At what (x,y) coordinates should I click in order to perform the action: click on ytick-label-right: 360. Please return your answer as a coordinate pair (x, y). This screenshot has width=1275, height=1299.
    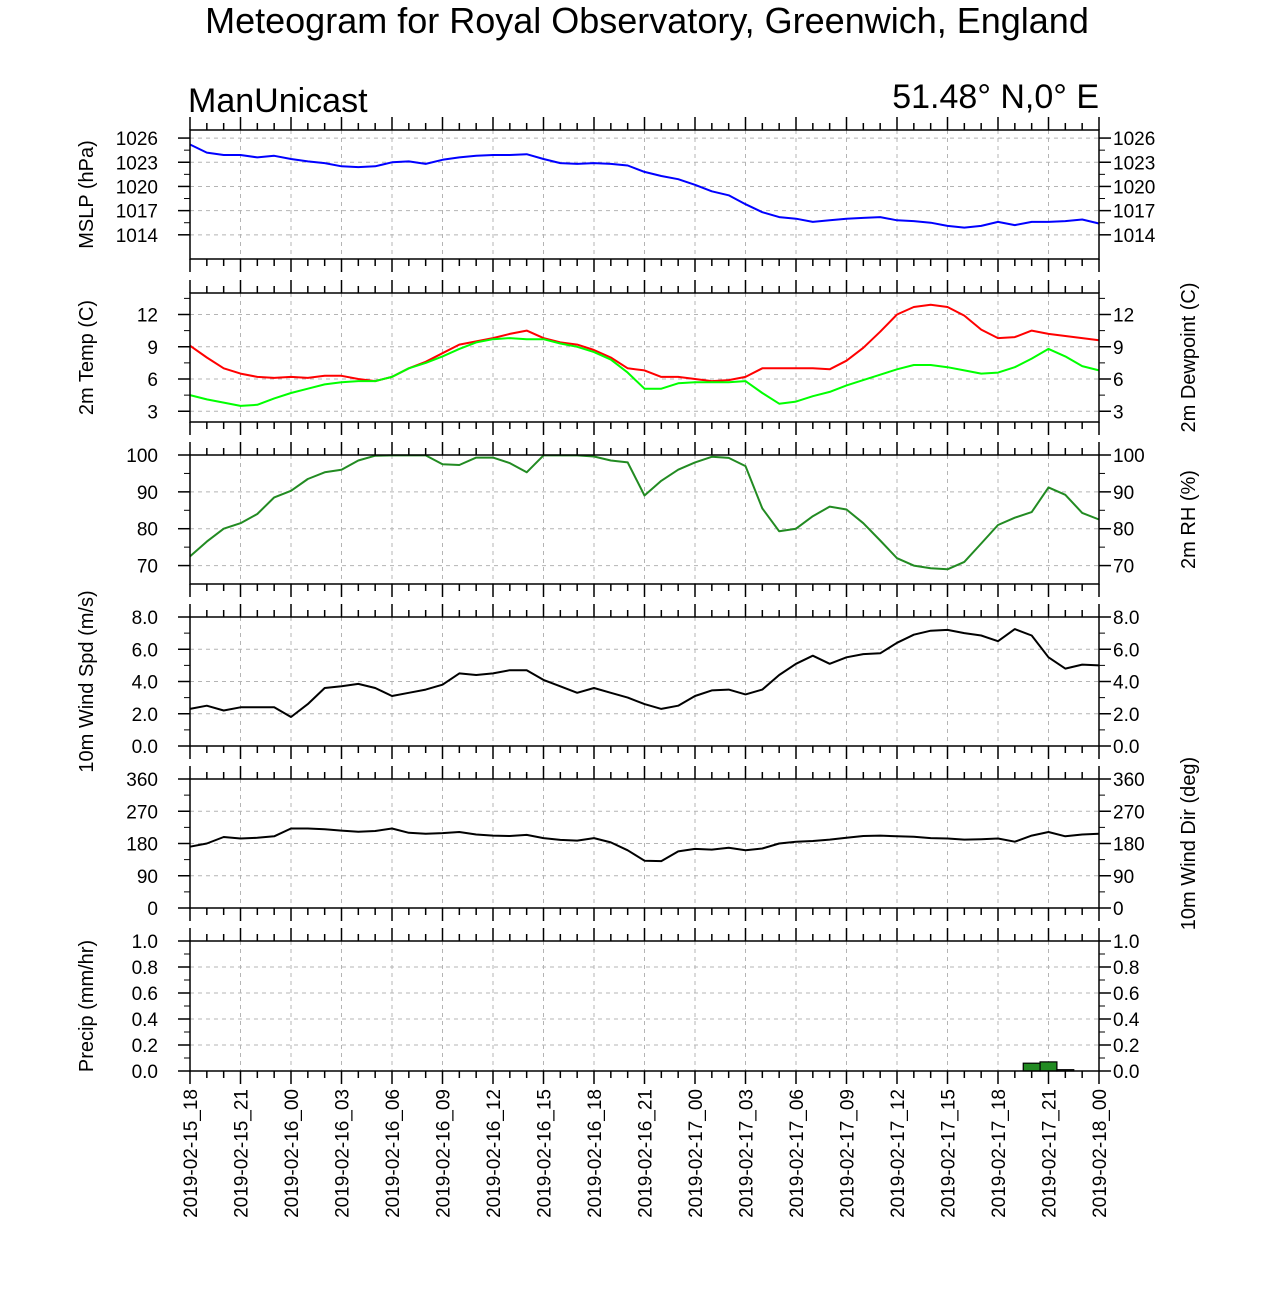
    Looking at the image, I should click on (1129, 780).